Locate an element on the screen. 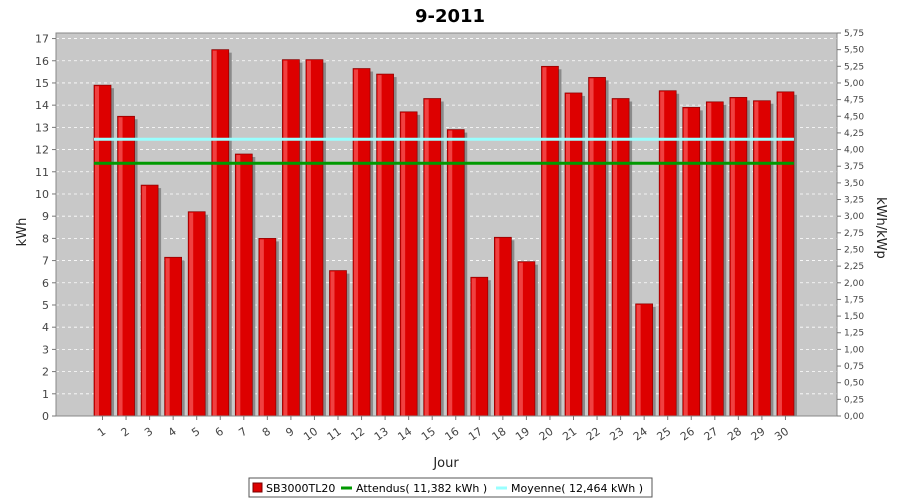 Image resolution: width=900 pixels, height=500 pixels. y-tick-label: 15 is located at coordinates (42, 83).